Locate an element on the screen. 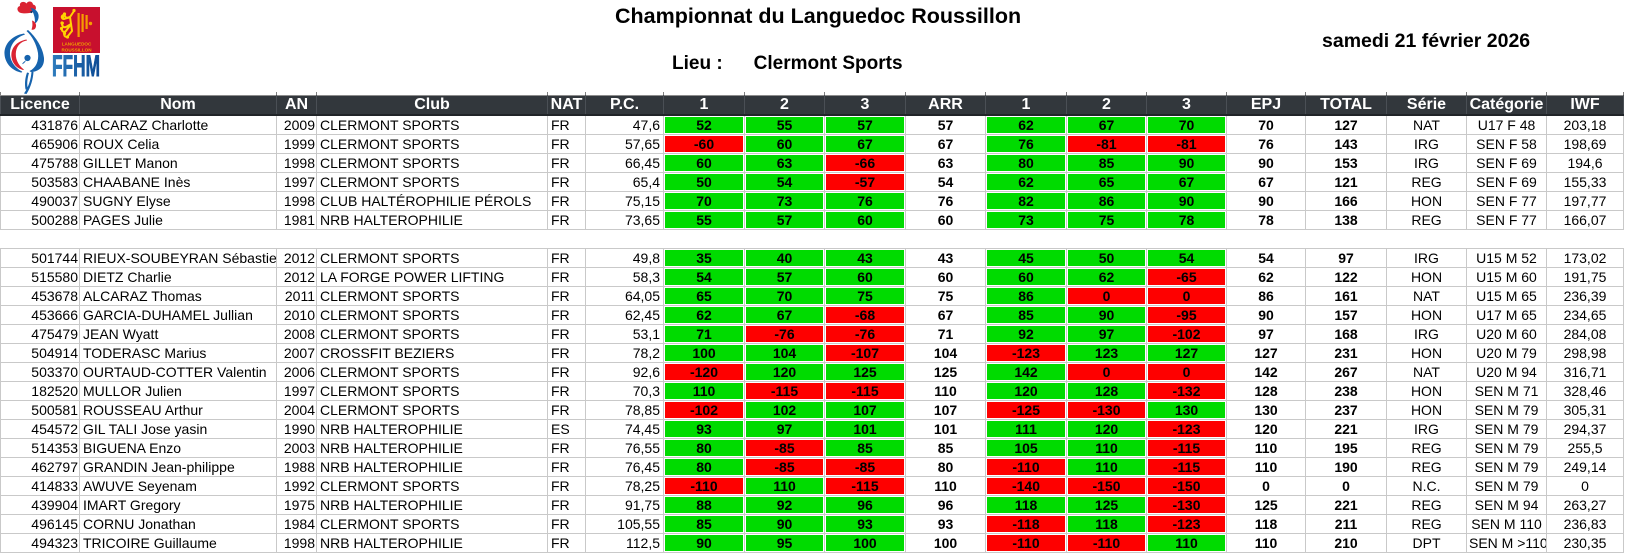 This screenshot has width=1626, height=553. svg-text: ROUSSILLON is located at coordinates (76, 50).